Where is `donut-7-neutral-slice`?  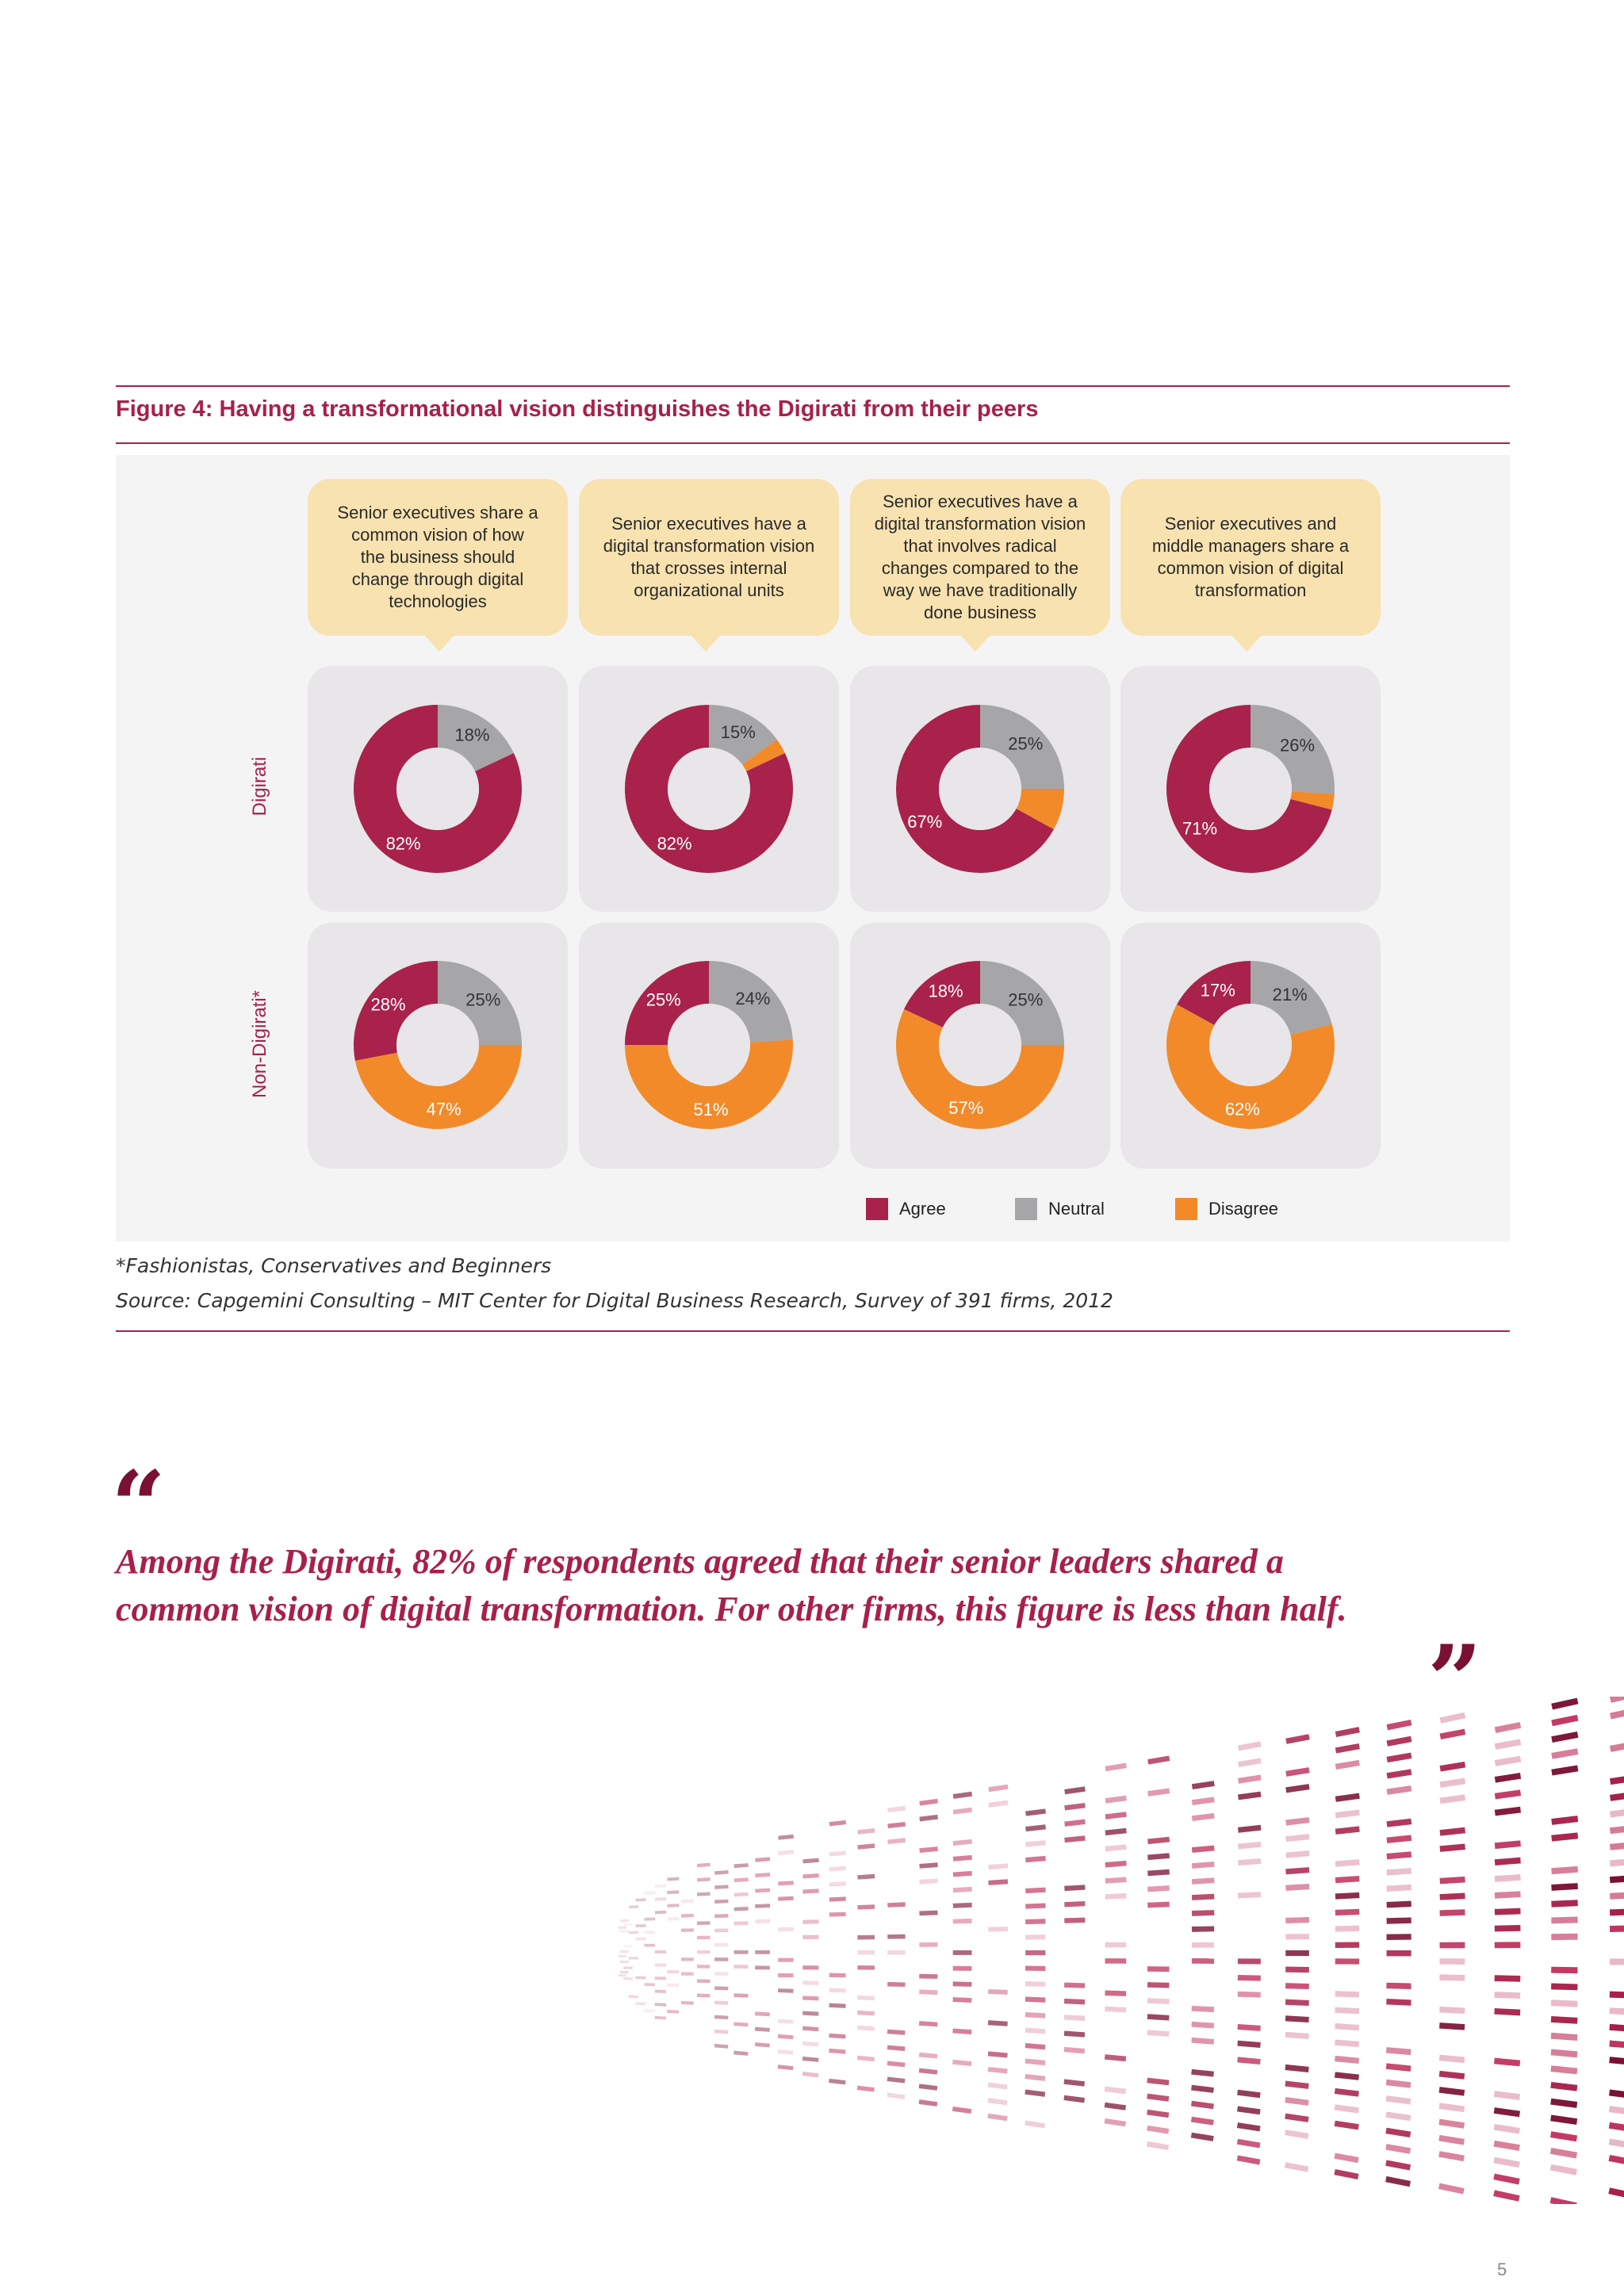
donut-7-neutral-slice is located at coordinates (1022, 1003).